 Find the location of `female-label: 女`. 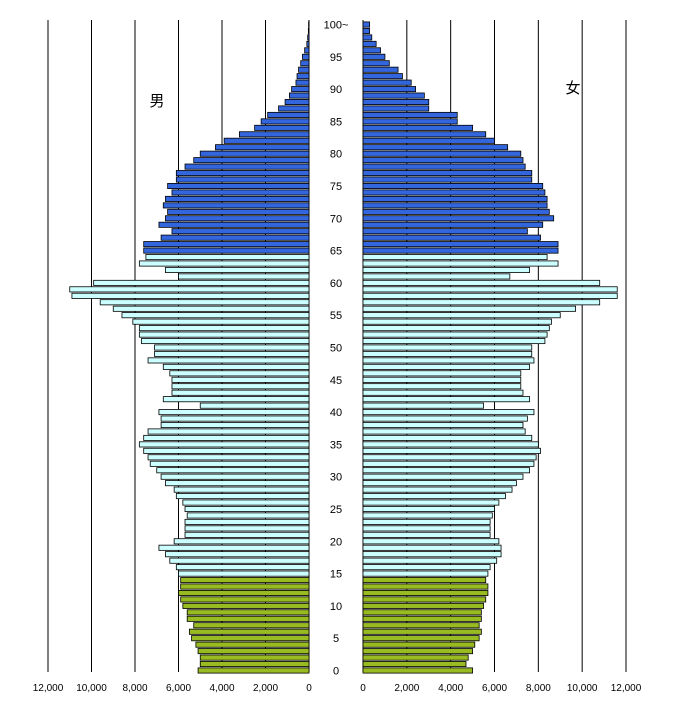

female-label: 女 is located at coordinates (572, 88).